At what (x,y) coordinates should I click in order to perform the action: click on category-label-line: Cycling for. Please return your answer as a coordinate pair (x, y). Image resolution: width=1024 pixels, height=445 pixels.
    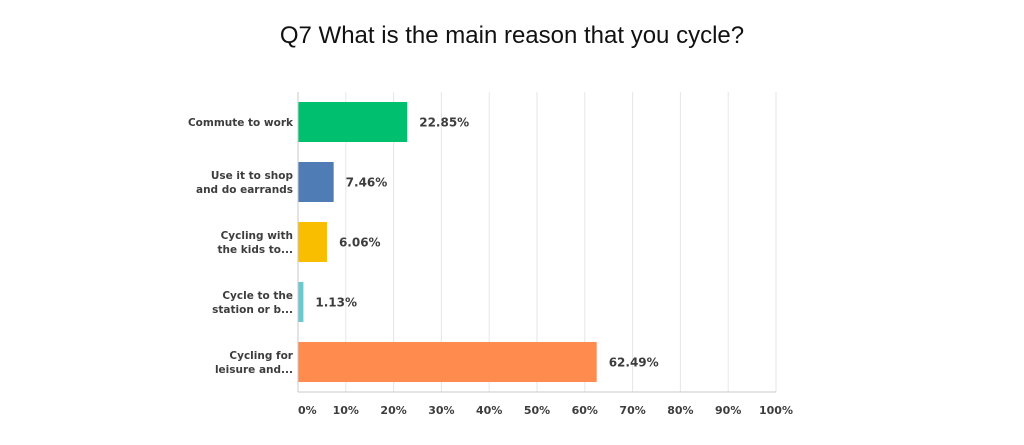
    Looking at the image, I should click on (261, 356).